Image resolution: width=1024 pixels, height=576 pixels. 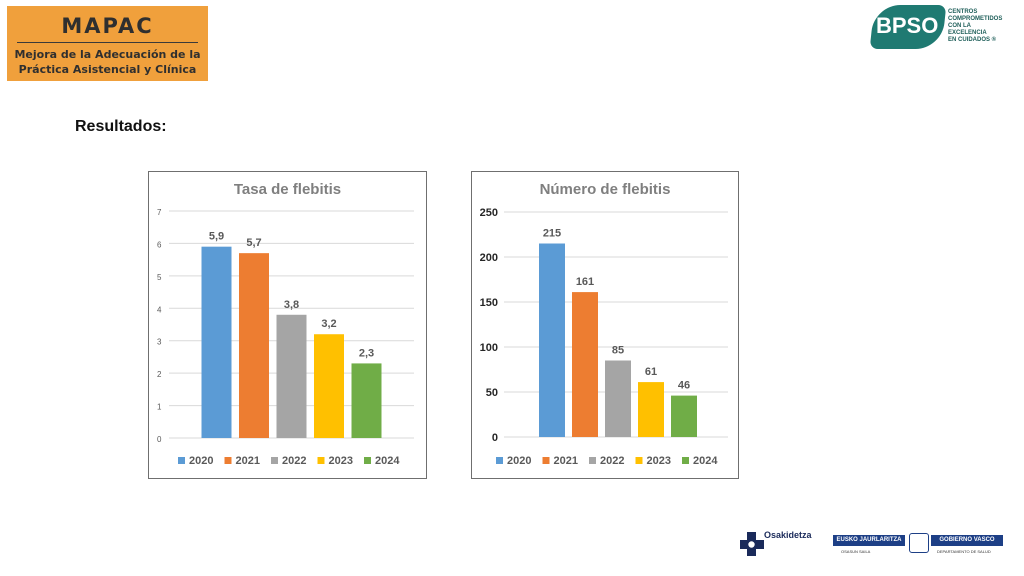 I want to click on chart-title: Número de flebitis, so click(x=605, y=189).